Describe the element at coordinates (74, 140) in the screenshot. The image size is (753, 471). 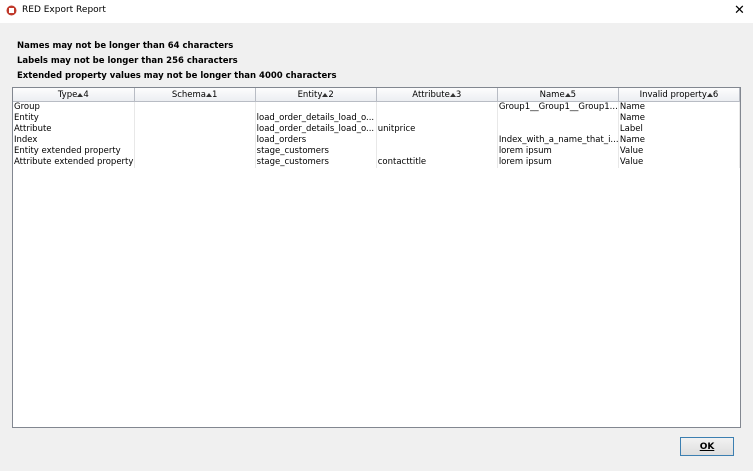
I see `table-cell: Index` at that location.